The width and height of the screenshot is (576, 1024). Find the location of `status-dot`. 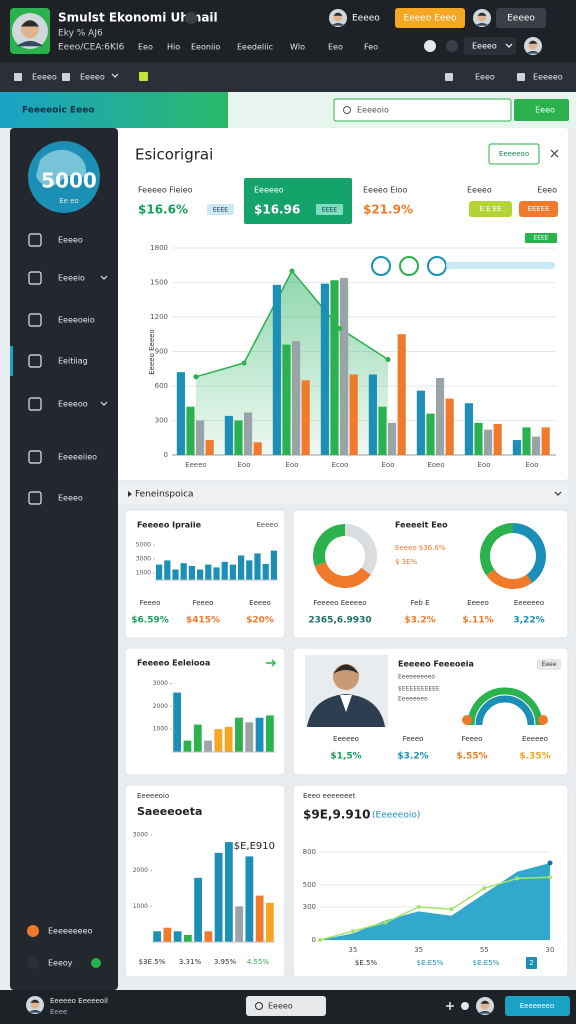

status-dot is located at coordinates (96, 963).